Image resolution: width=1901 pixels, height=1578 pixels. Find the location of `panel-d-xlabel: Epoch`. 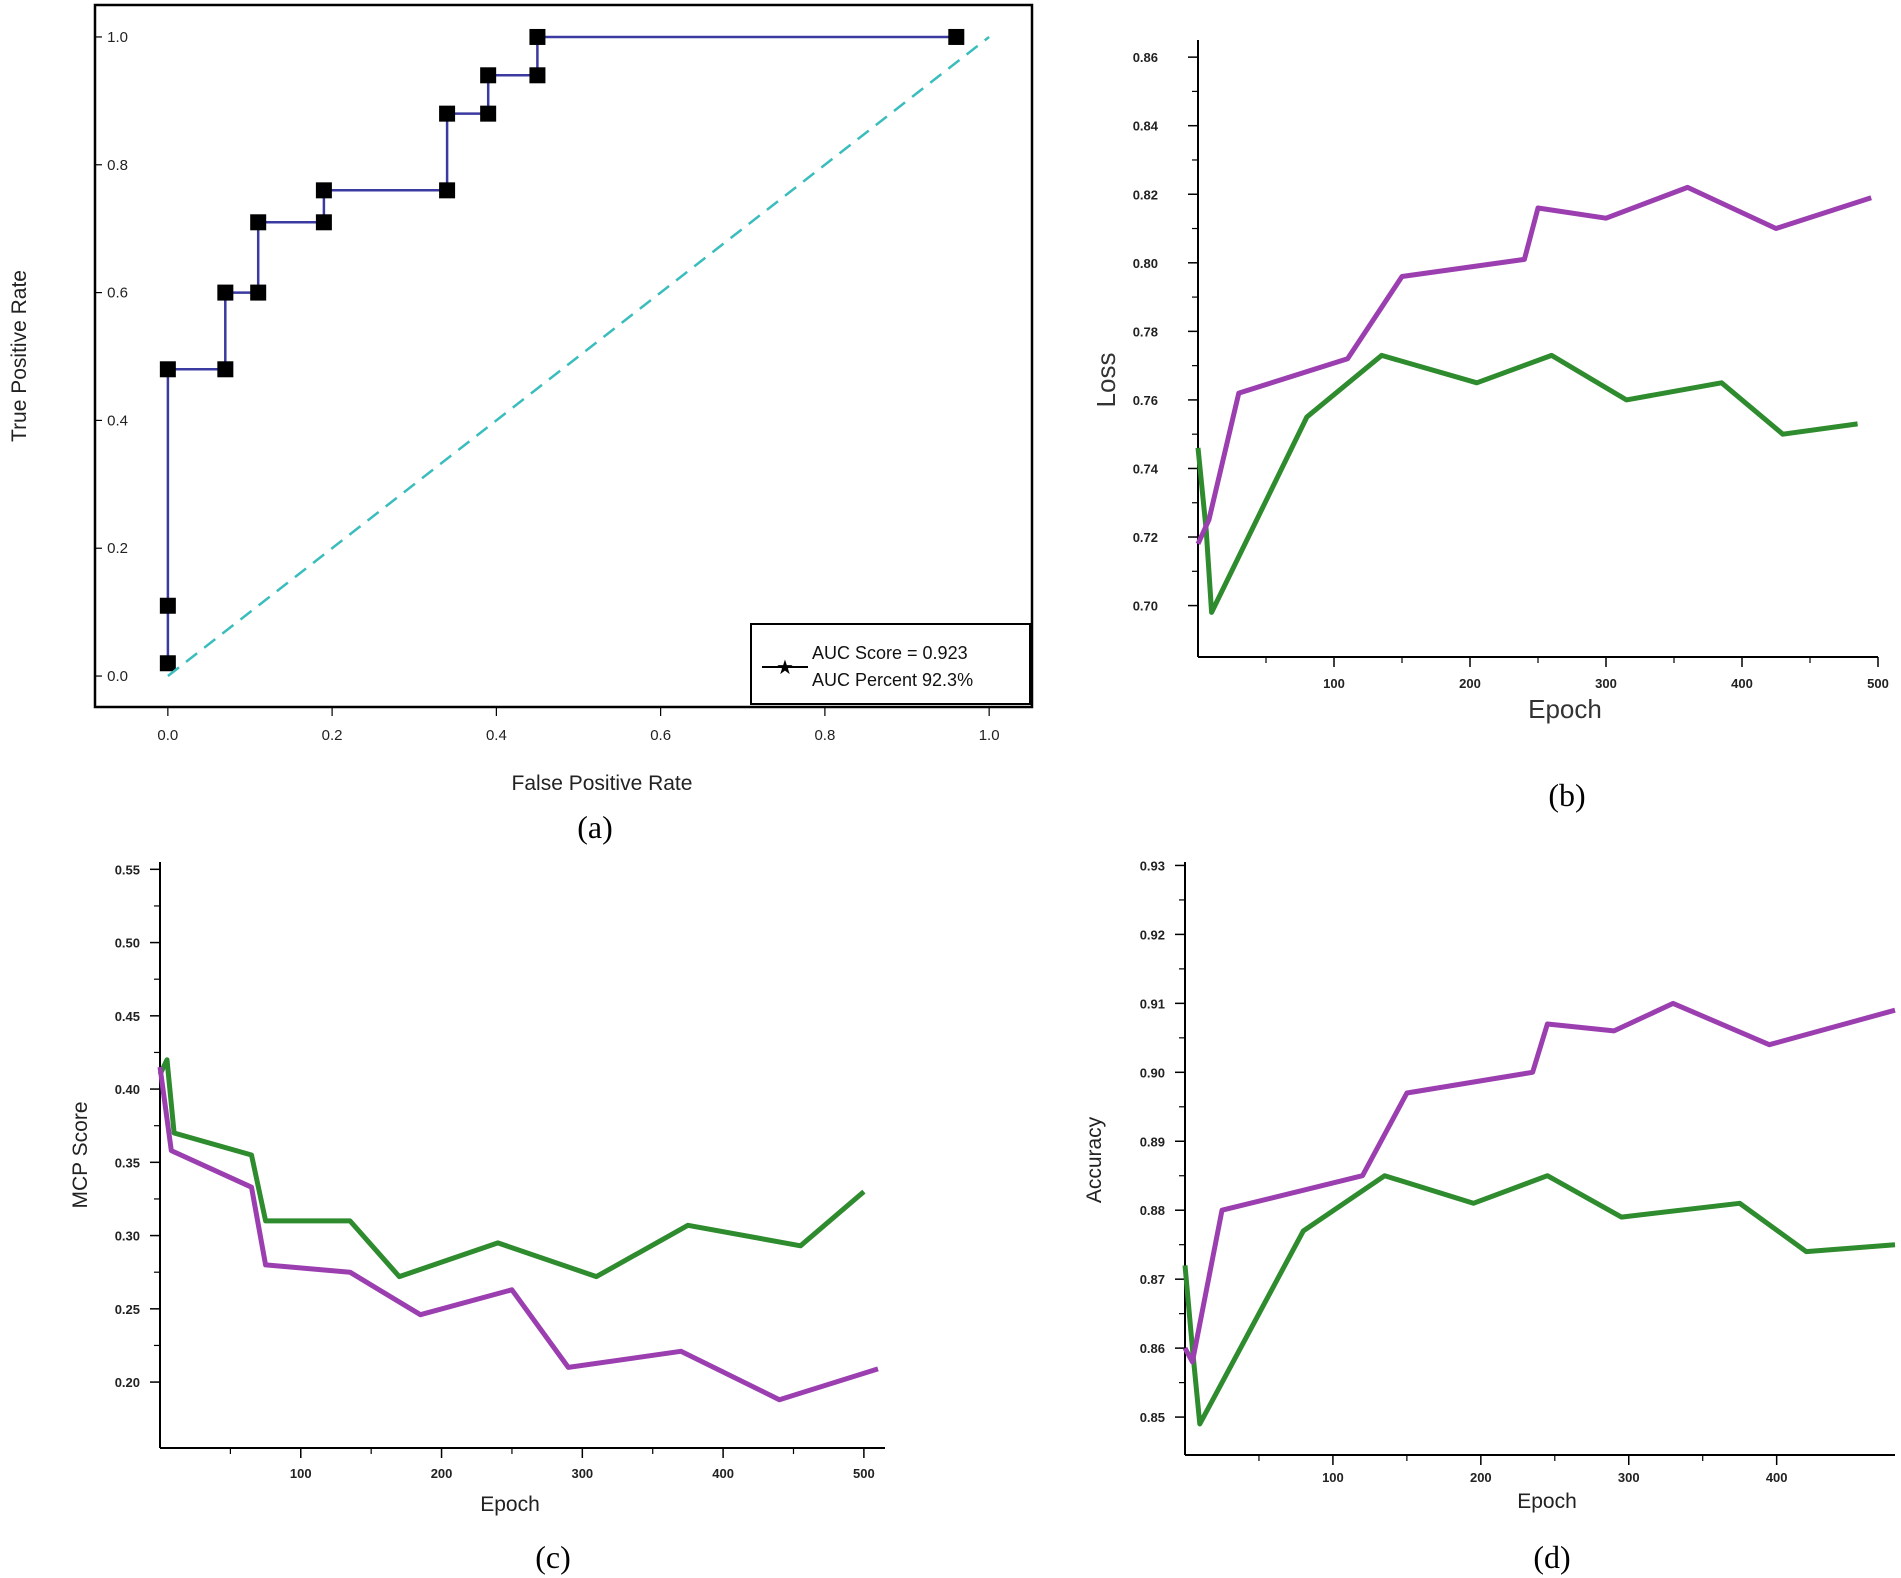

panel-d-xlabel: Epoch is located at coordinates (1547, 1501).